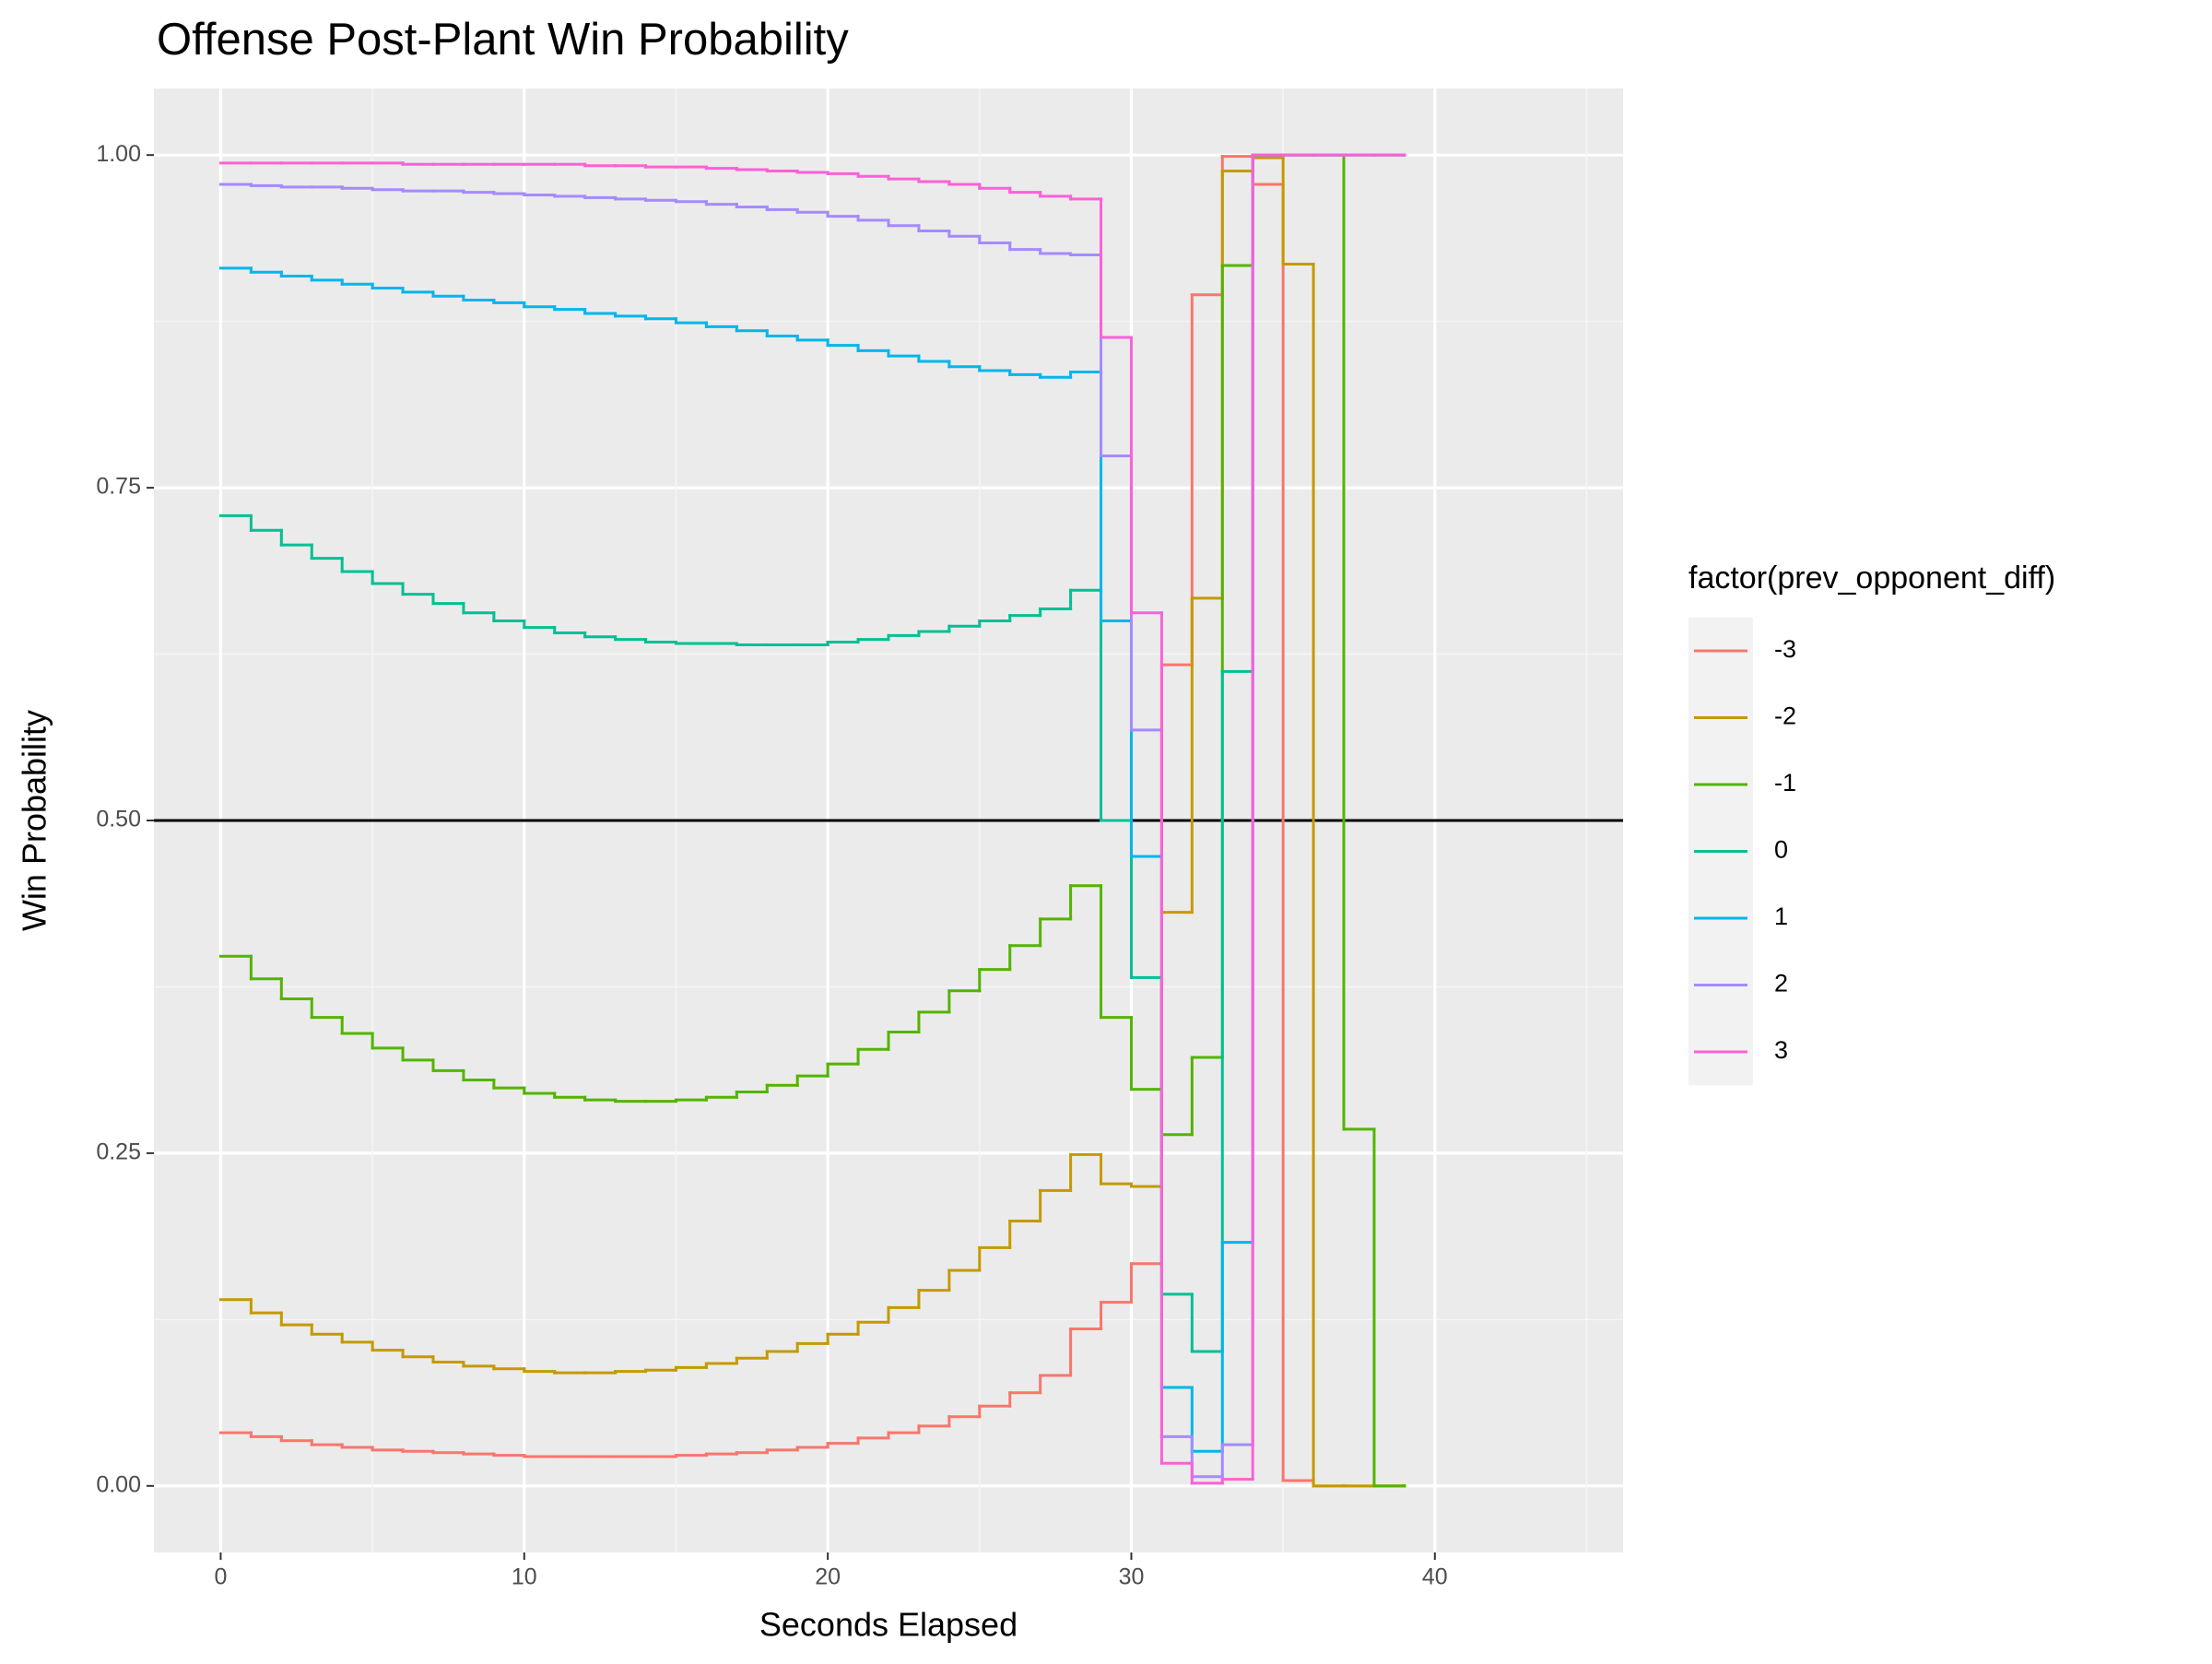  What do you see at coordinates (1781, 850) in the screenshot?
I see `legend-label: 0` at bounding box center [1781, 850].